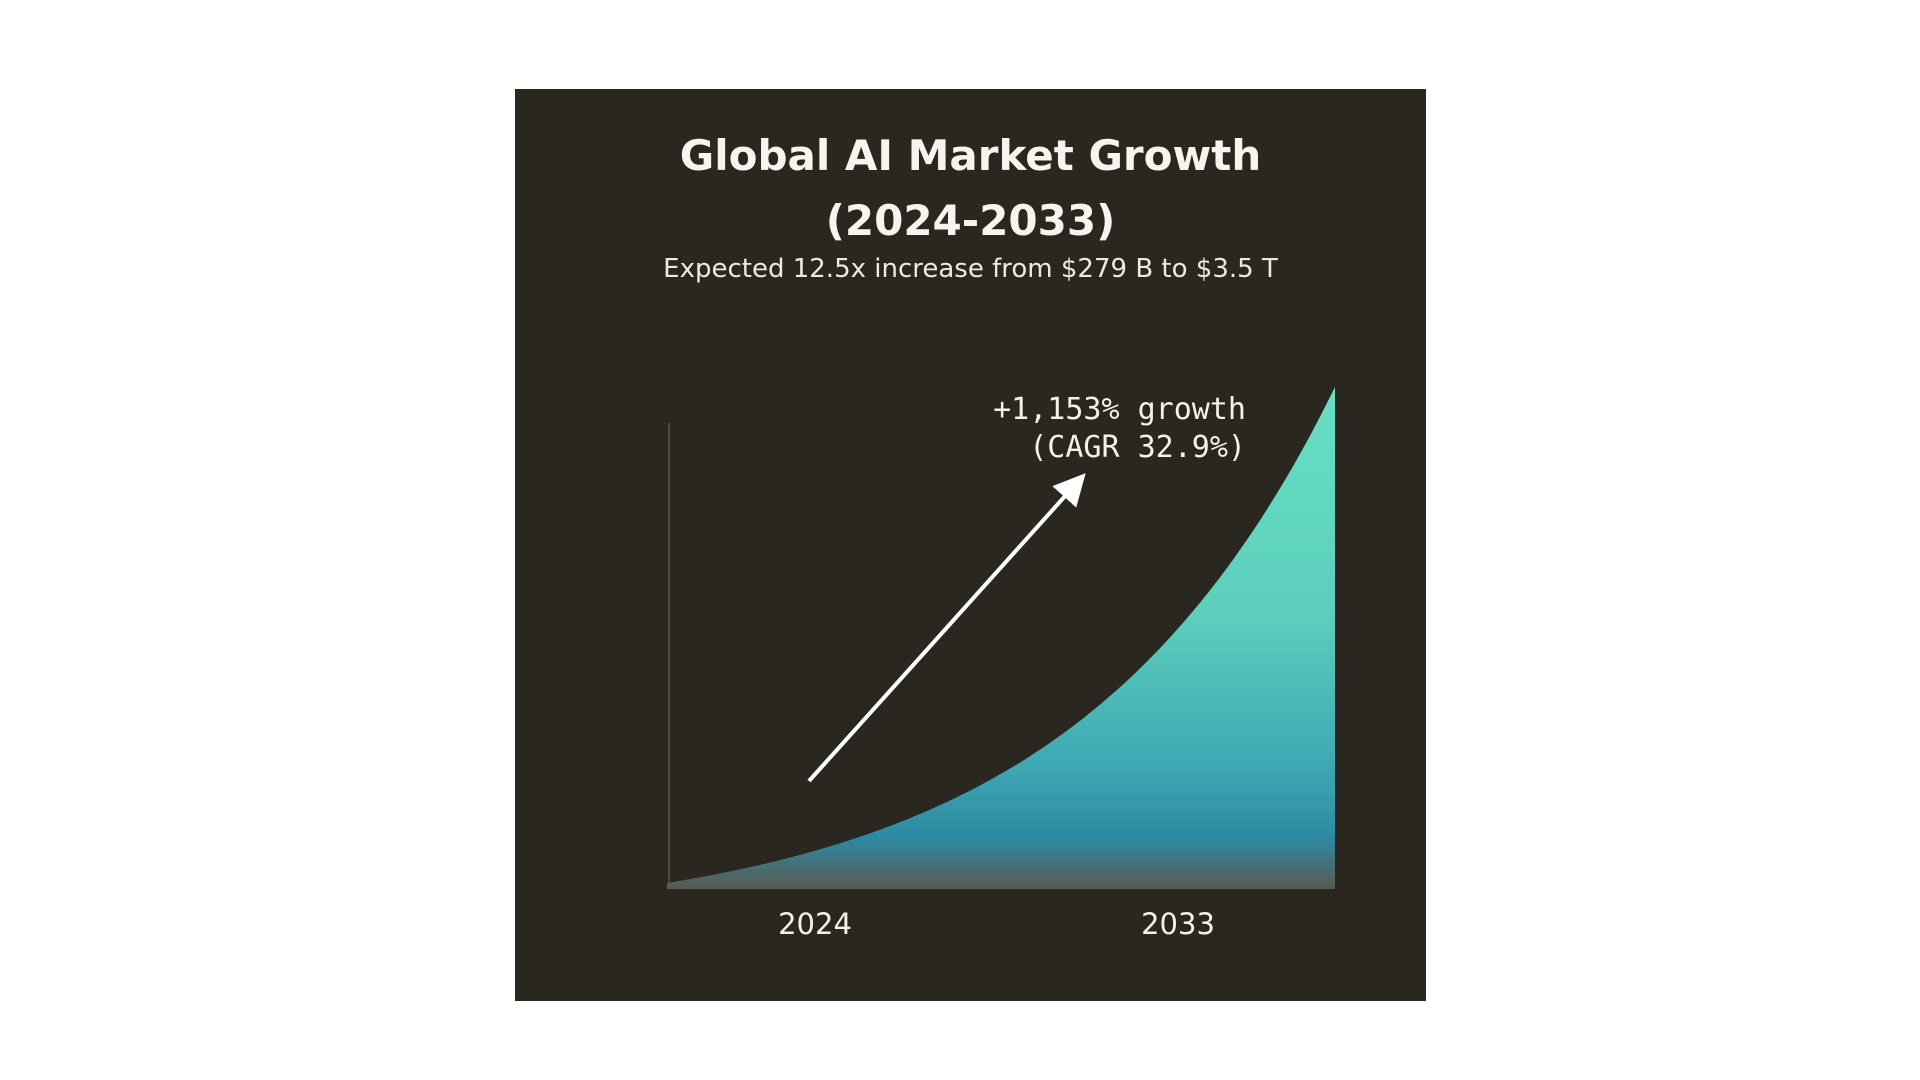 The image size is (1920, 1080). I want to click on growth-arrow, so click(946, 628).